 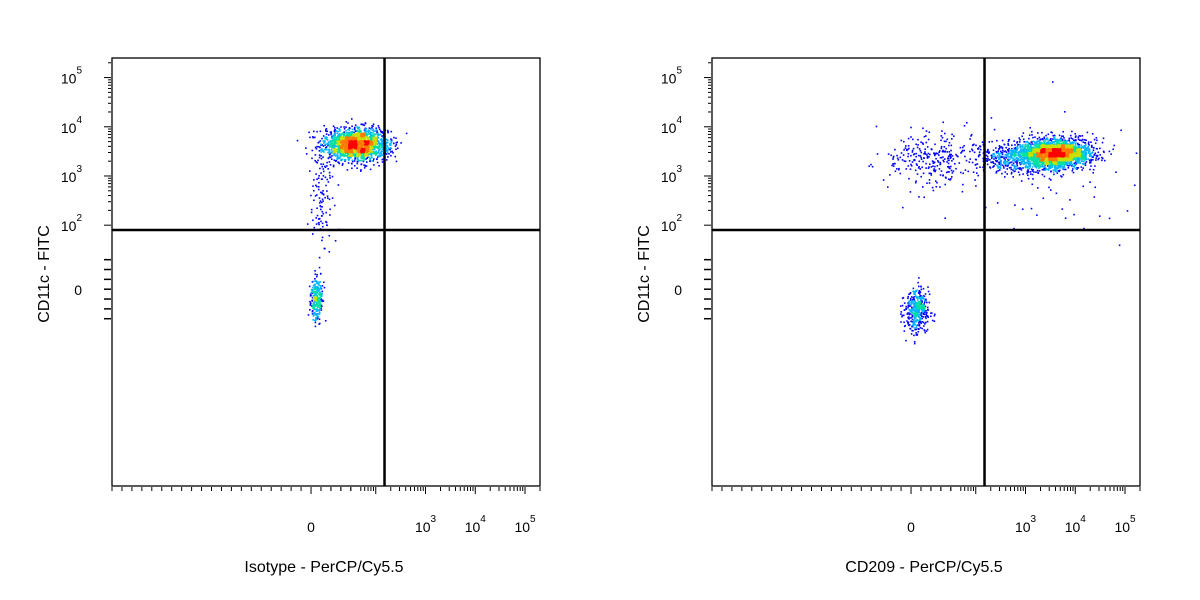 I want to click on y-tick-label: 103, so click(x=72, y=174).